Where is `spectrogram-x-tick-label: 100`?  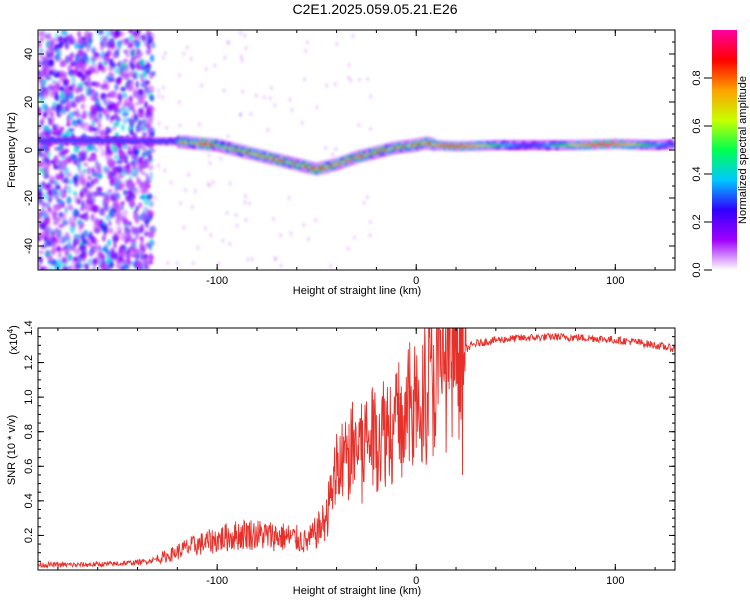 spectrogram-x-tick-label: 100 is located at coordinates (615, 281).